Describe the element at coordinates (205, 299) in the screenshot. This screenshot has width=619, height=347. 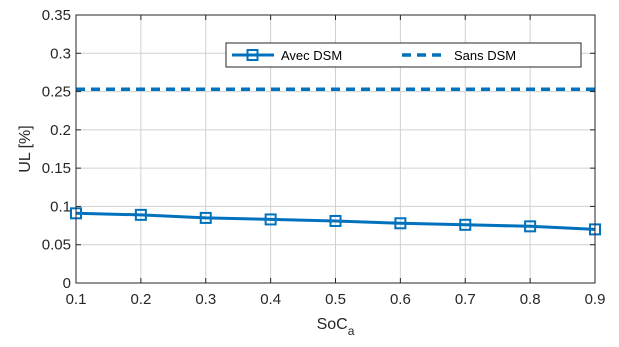
I see `x-tick-label: 0.3` at that location.